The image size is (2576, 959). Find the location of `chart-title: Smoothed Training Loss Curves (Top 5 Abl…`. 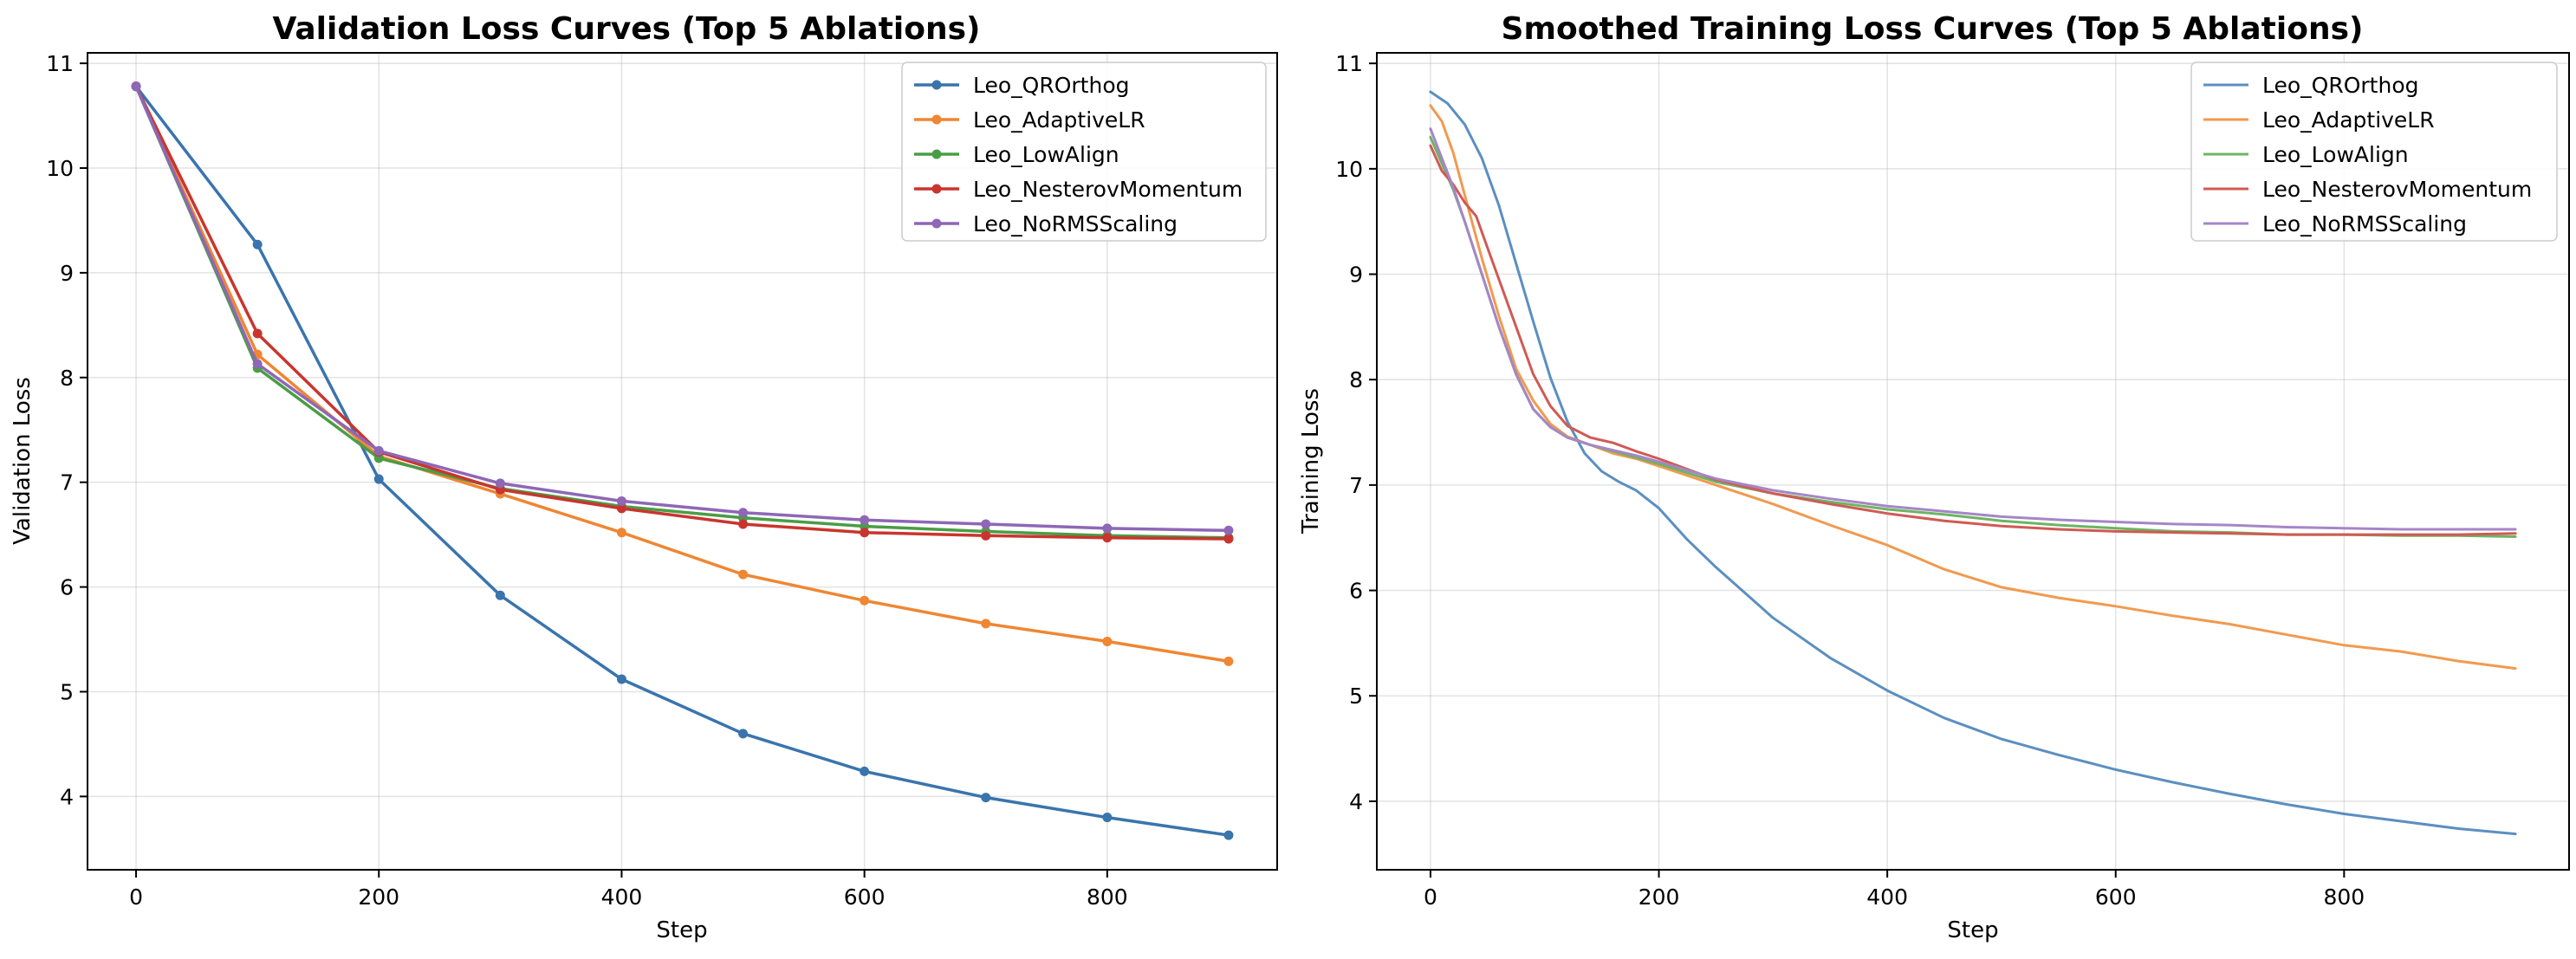

chart-title: Smoothed Training Loss Curves (Top 5 Abl… is located at coordinates (1933, 29).